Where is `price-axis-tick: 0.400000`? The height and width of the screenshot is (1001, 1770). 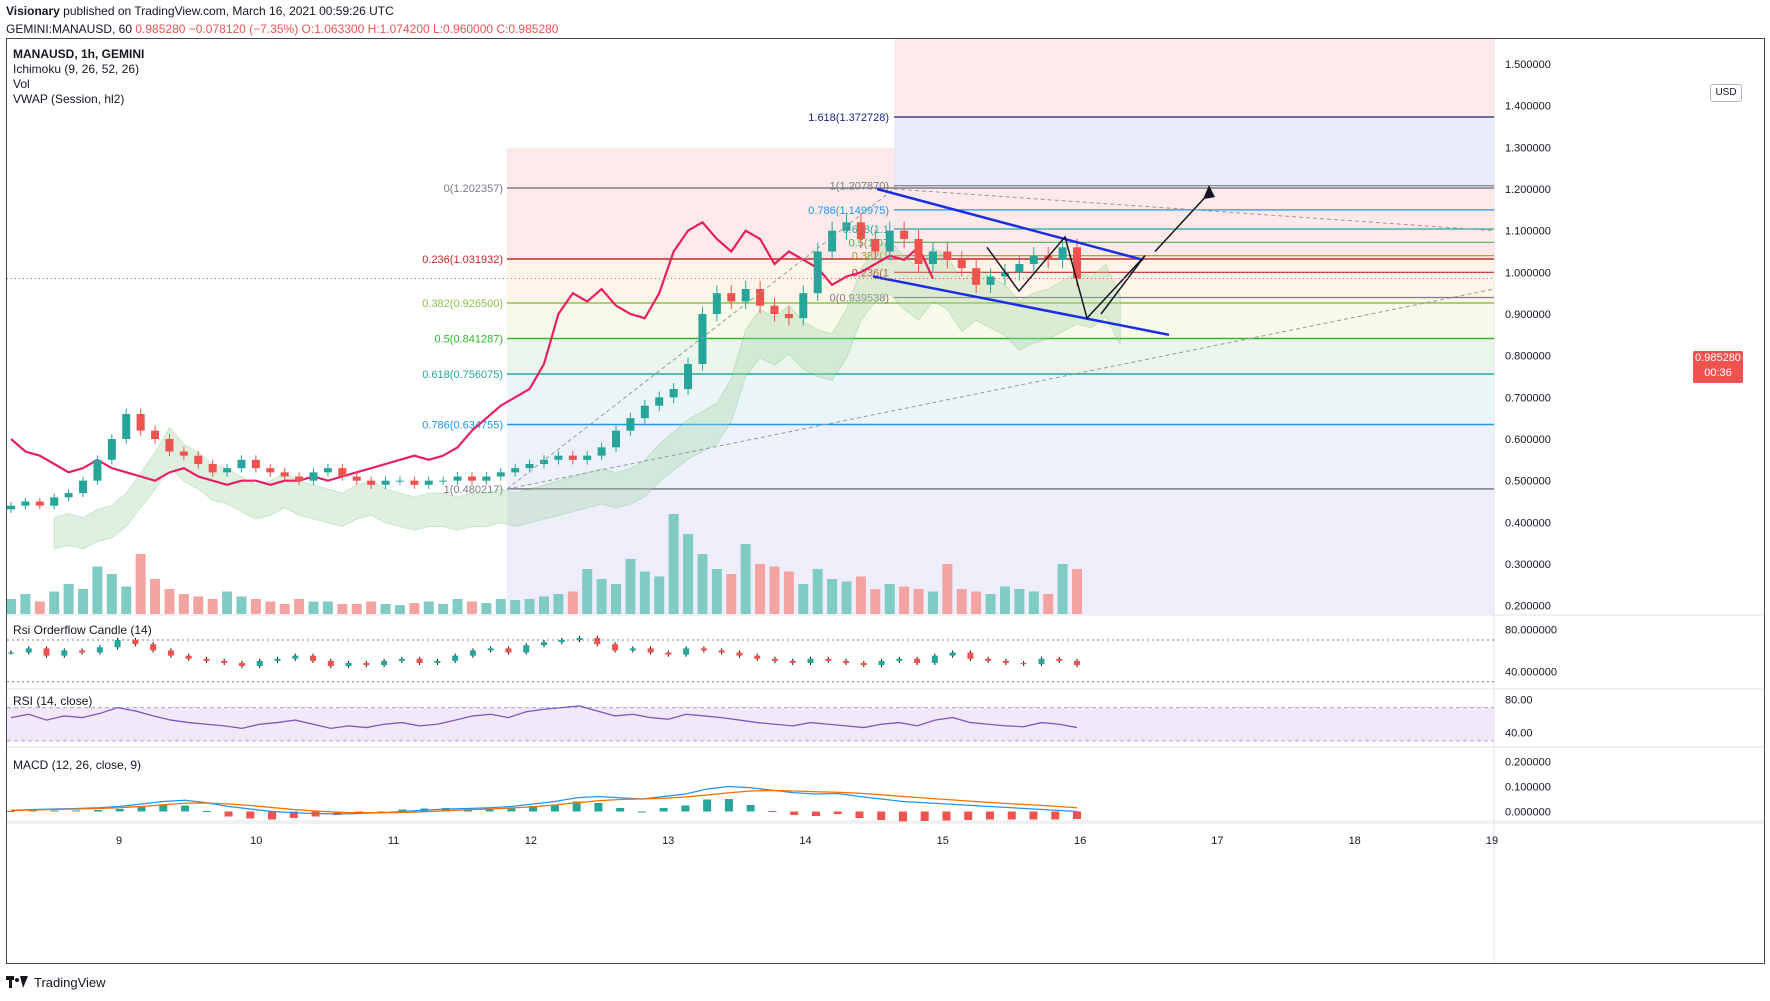
price-axis-tick: 0.400000 is located at coordinates (1528, 523).